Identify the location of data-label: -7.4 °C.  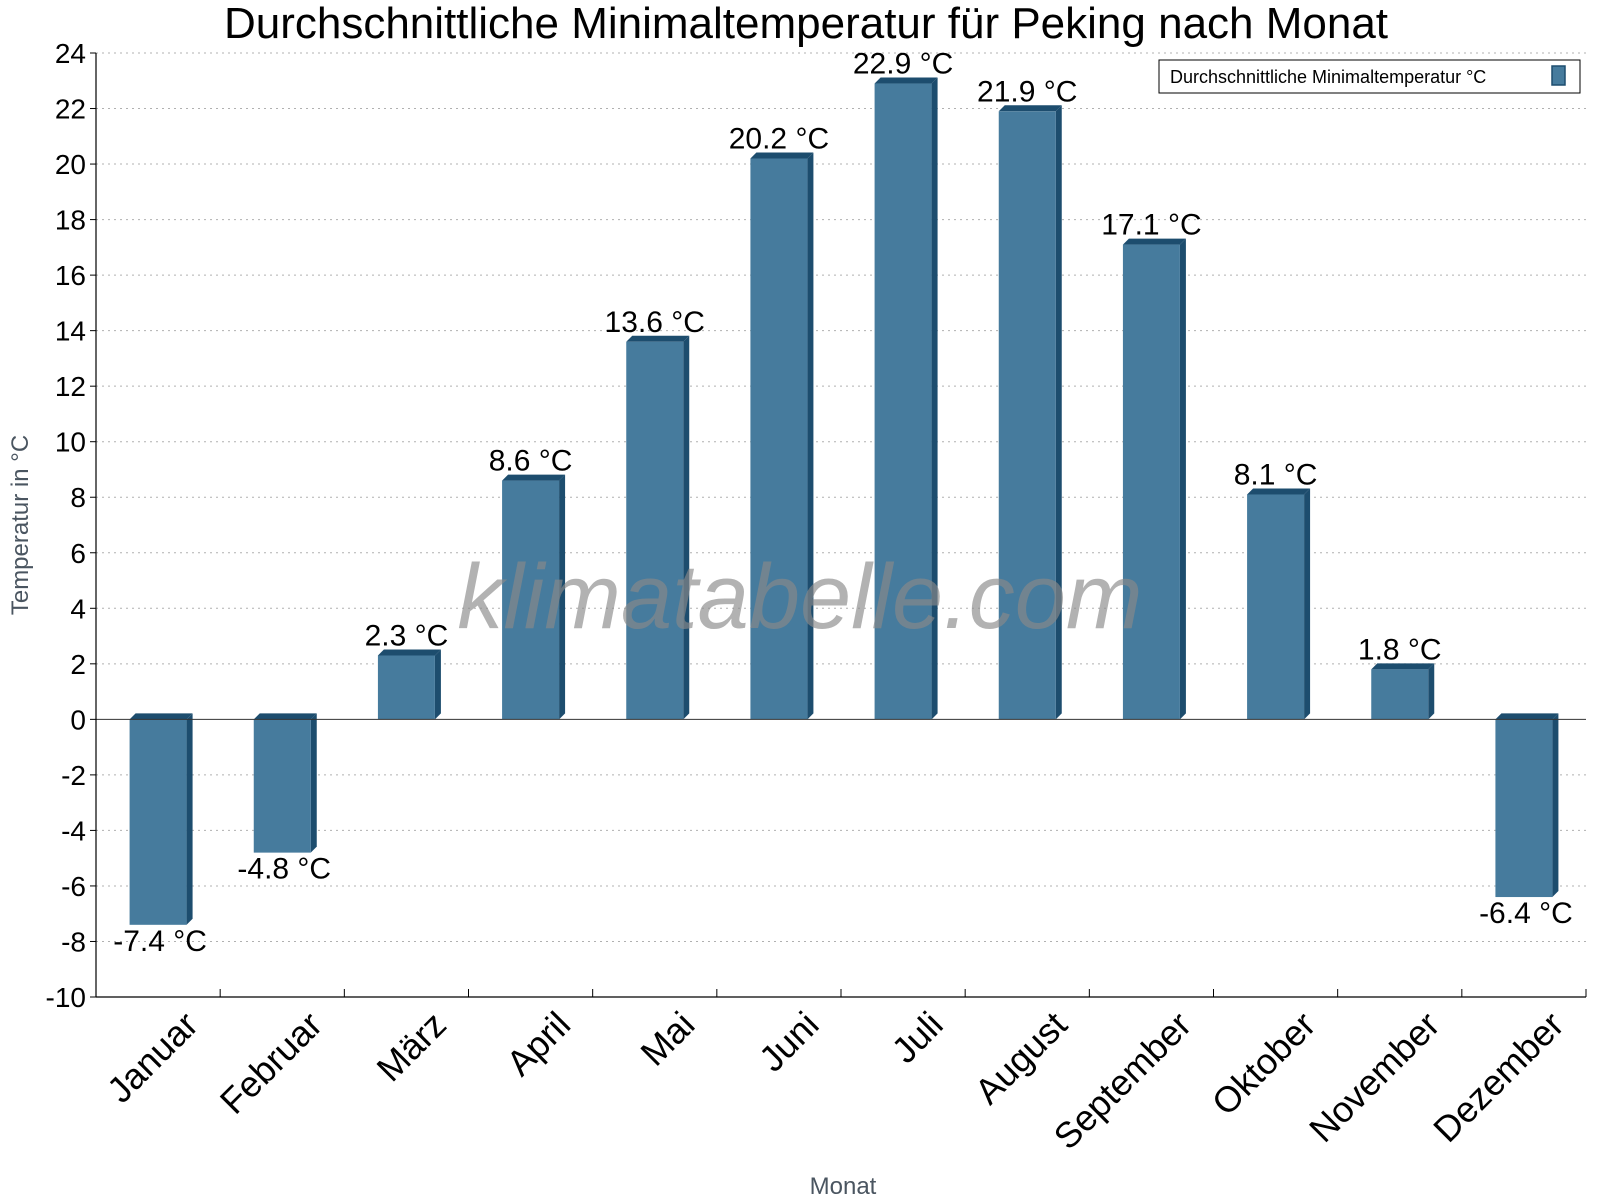
(160, 941).